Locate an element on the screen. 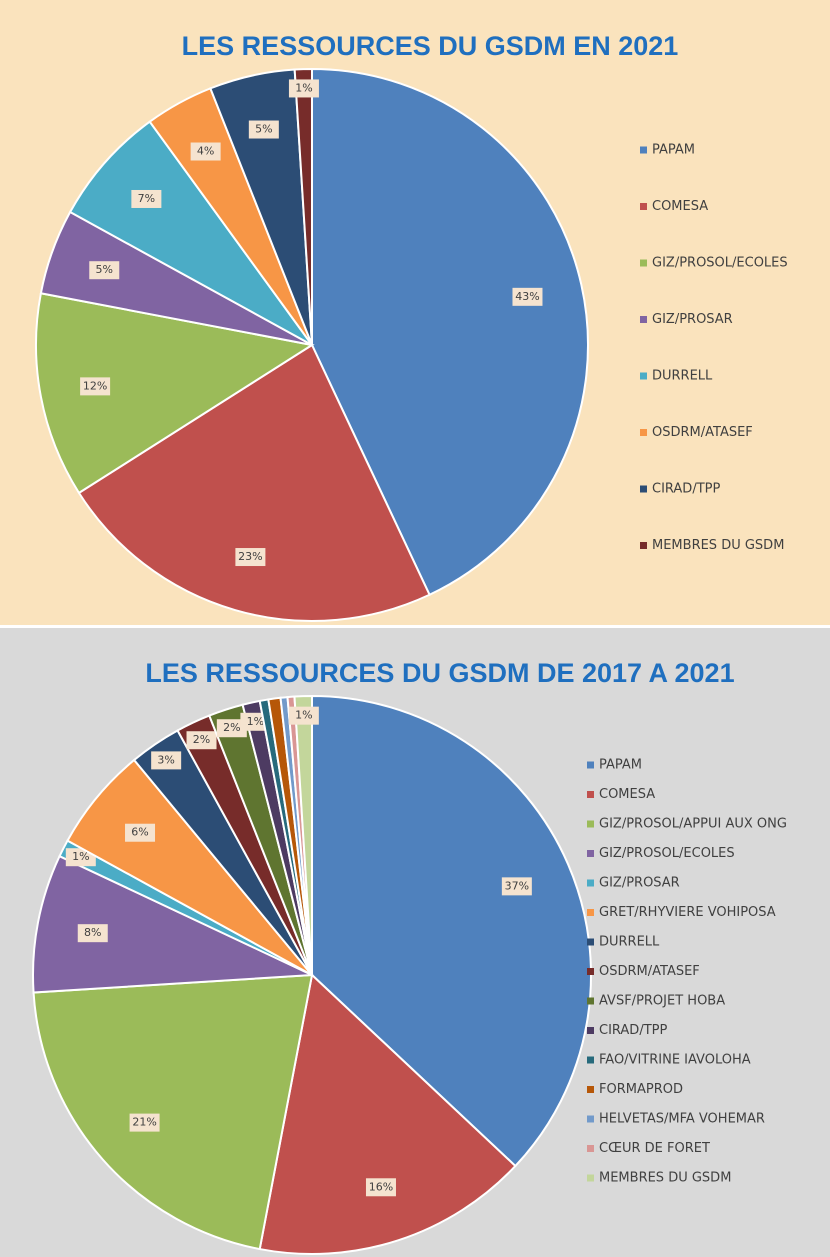 This screenshot has height=1257, width=830. legend-label: HELVETAS/MFA VOHEMAR is located at coordinates (682, 1119).